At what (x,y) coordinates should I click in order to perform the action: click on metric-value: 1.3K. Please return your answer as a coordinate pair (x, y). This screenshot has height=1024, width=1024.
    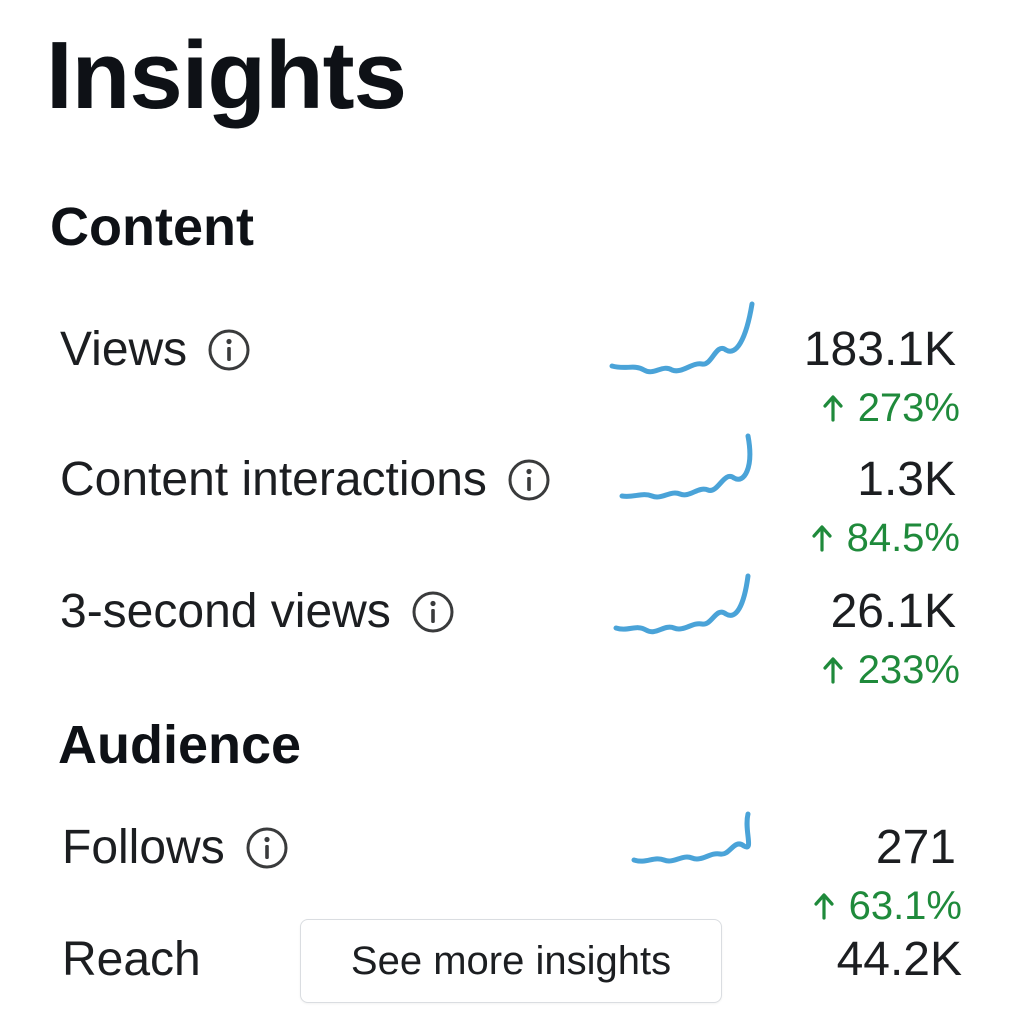
    Looking at the image, I should click on (906, 479).